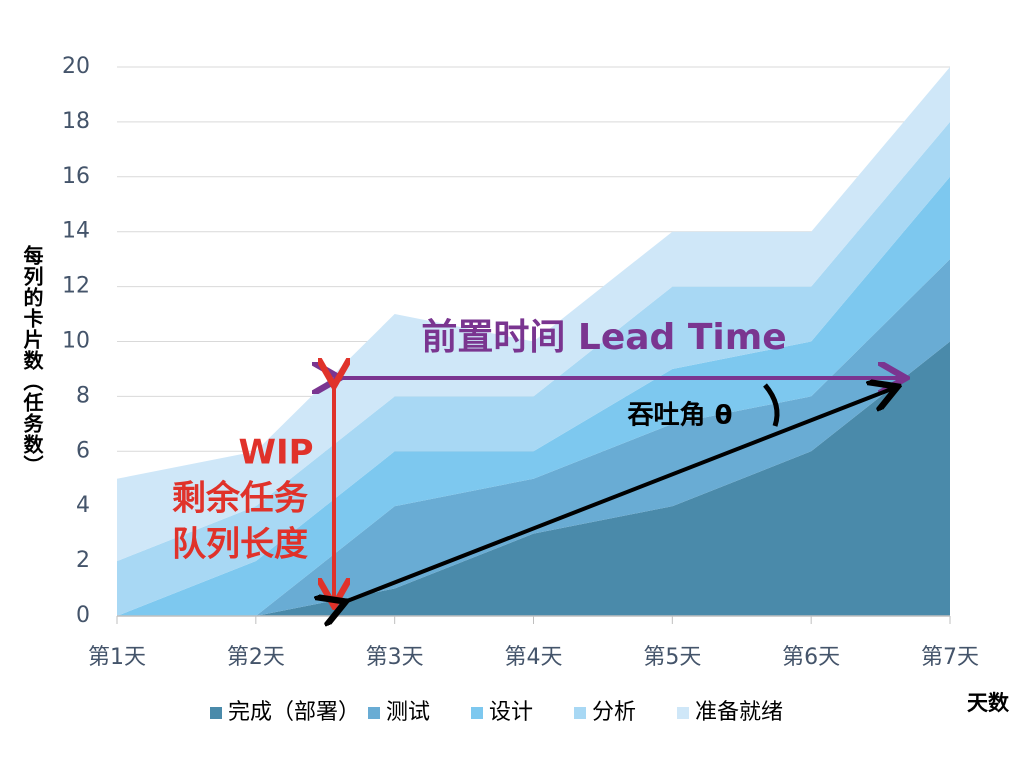 The image size is (1034, 771). I want to click on legend-label: 设计, so click(511, 712).